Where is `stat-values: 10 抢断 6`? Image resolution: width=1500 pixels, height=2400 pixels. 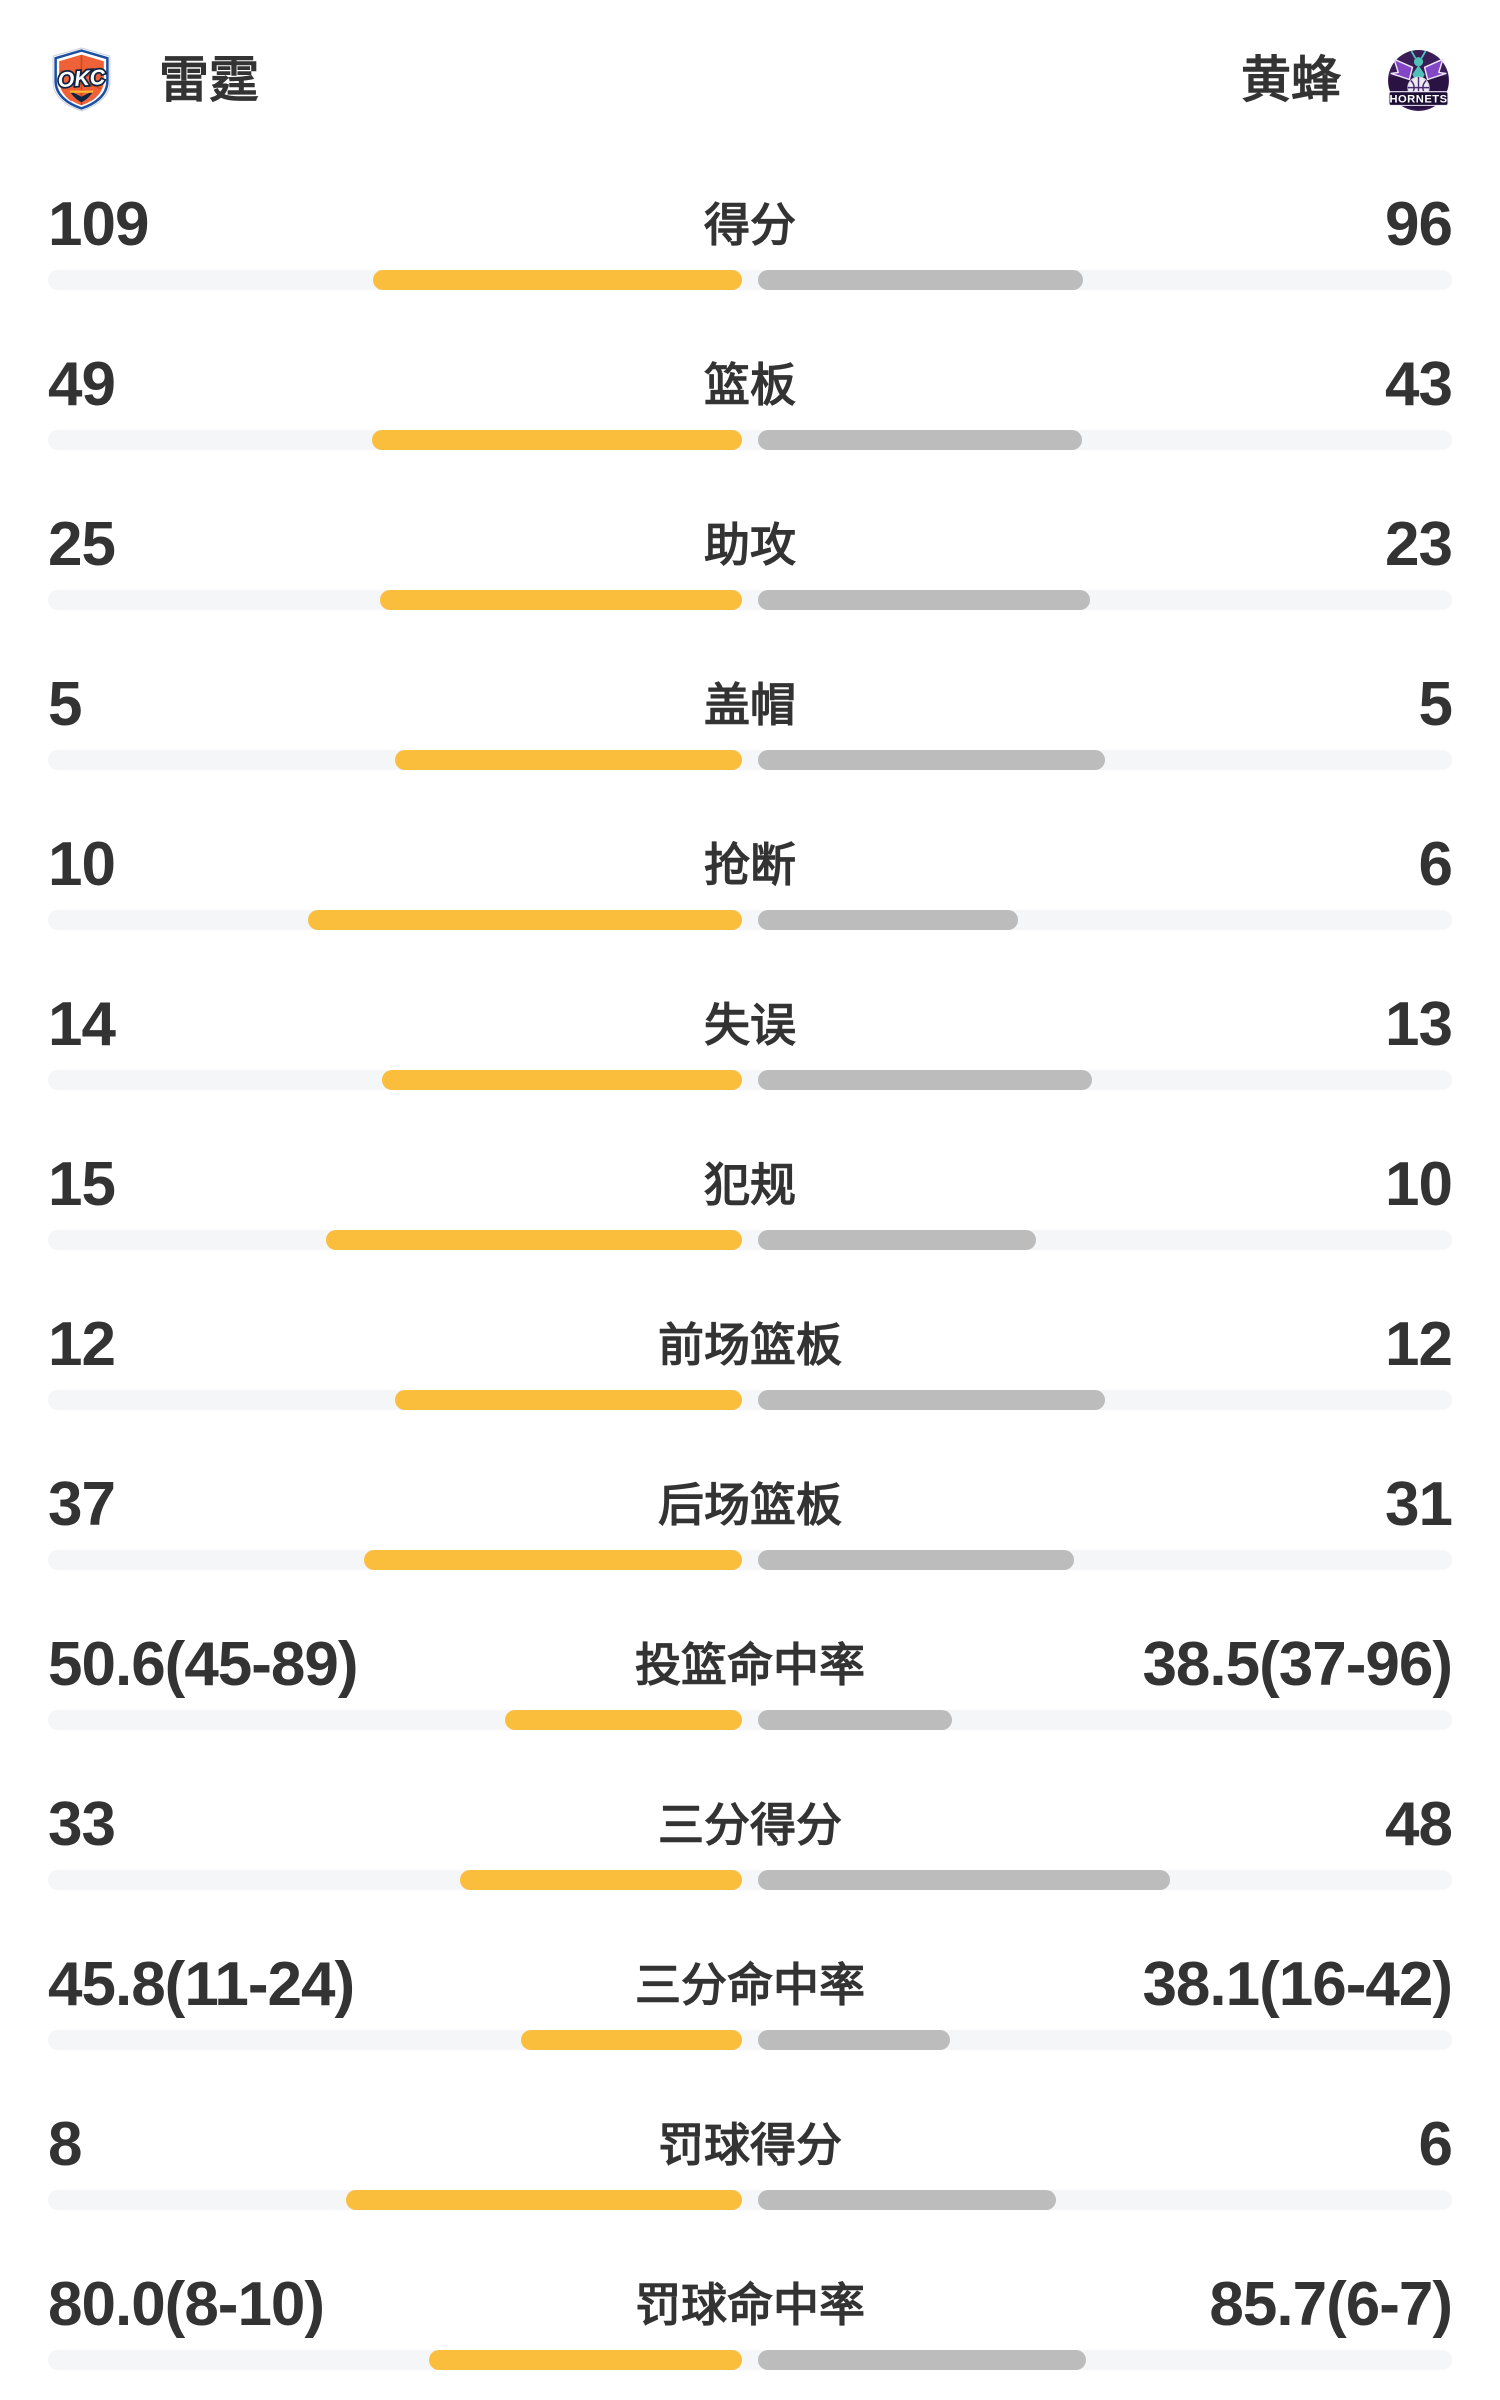 stat-values: 10 抢断 6 is located at coordinates (750, 865).